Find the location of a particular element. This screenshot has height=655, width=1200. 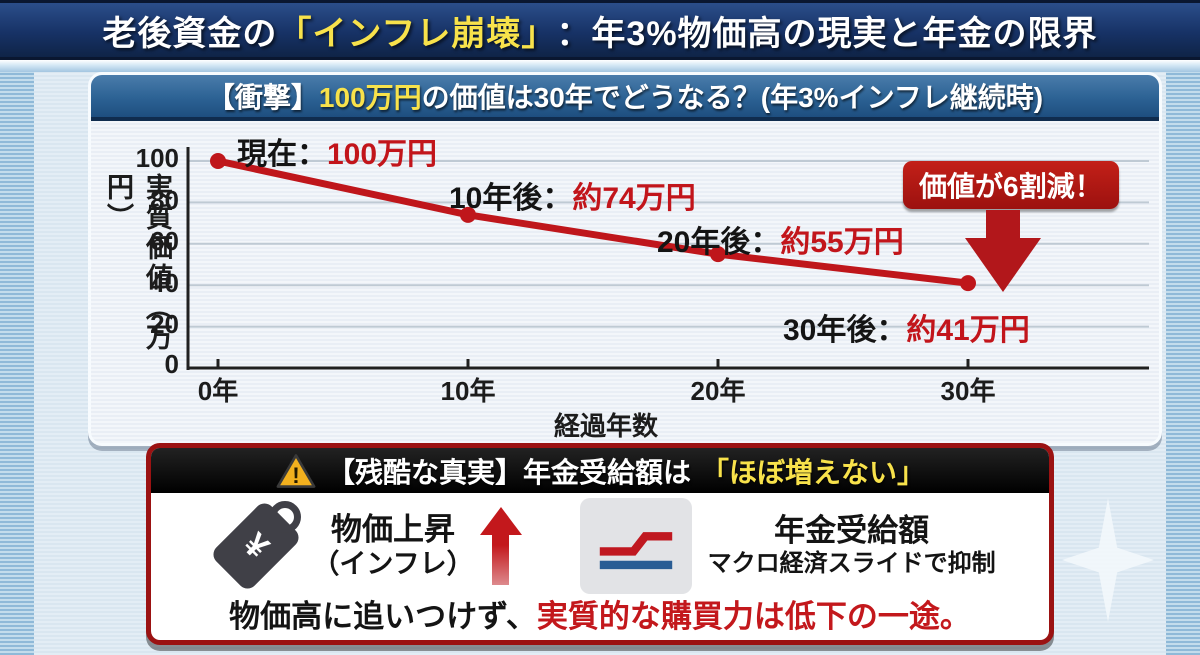

y-tick-60: 60 is located at coordinates (164, 241).